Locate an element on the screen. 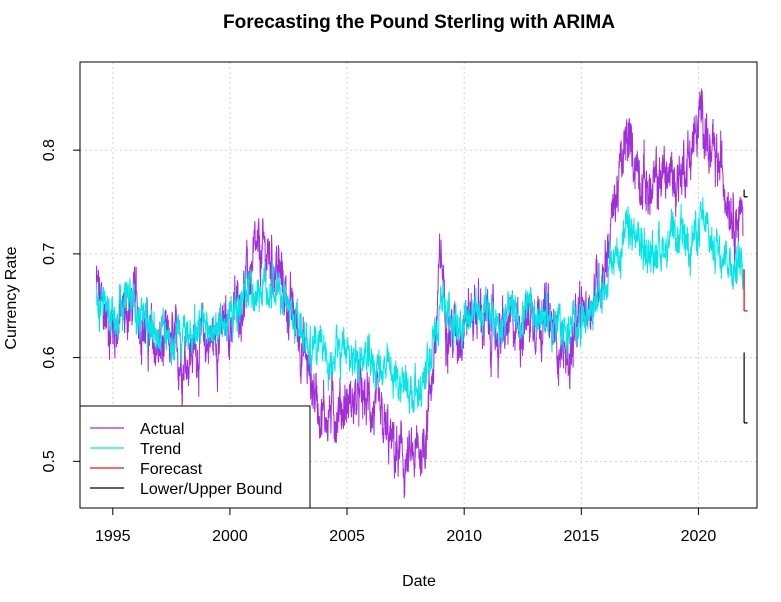  y-axis-label: Currency Rate is located at coordinates (11, 297).